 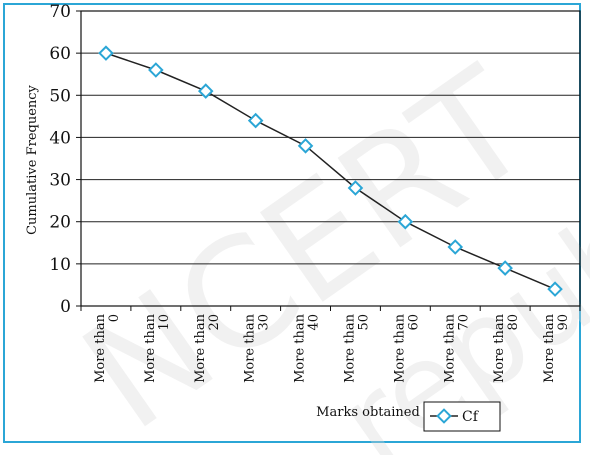 What do you see at coordinates (499, 348) in the screenshot?
I see `x-tick-label-8-line-0: More than` at bounding box center [499, 348].